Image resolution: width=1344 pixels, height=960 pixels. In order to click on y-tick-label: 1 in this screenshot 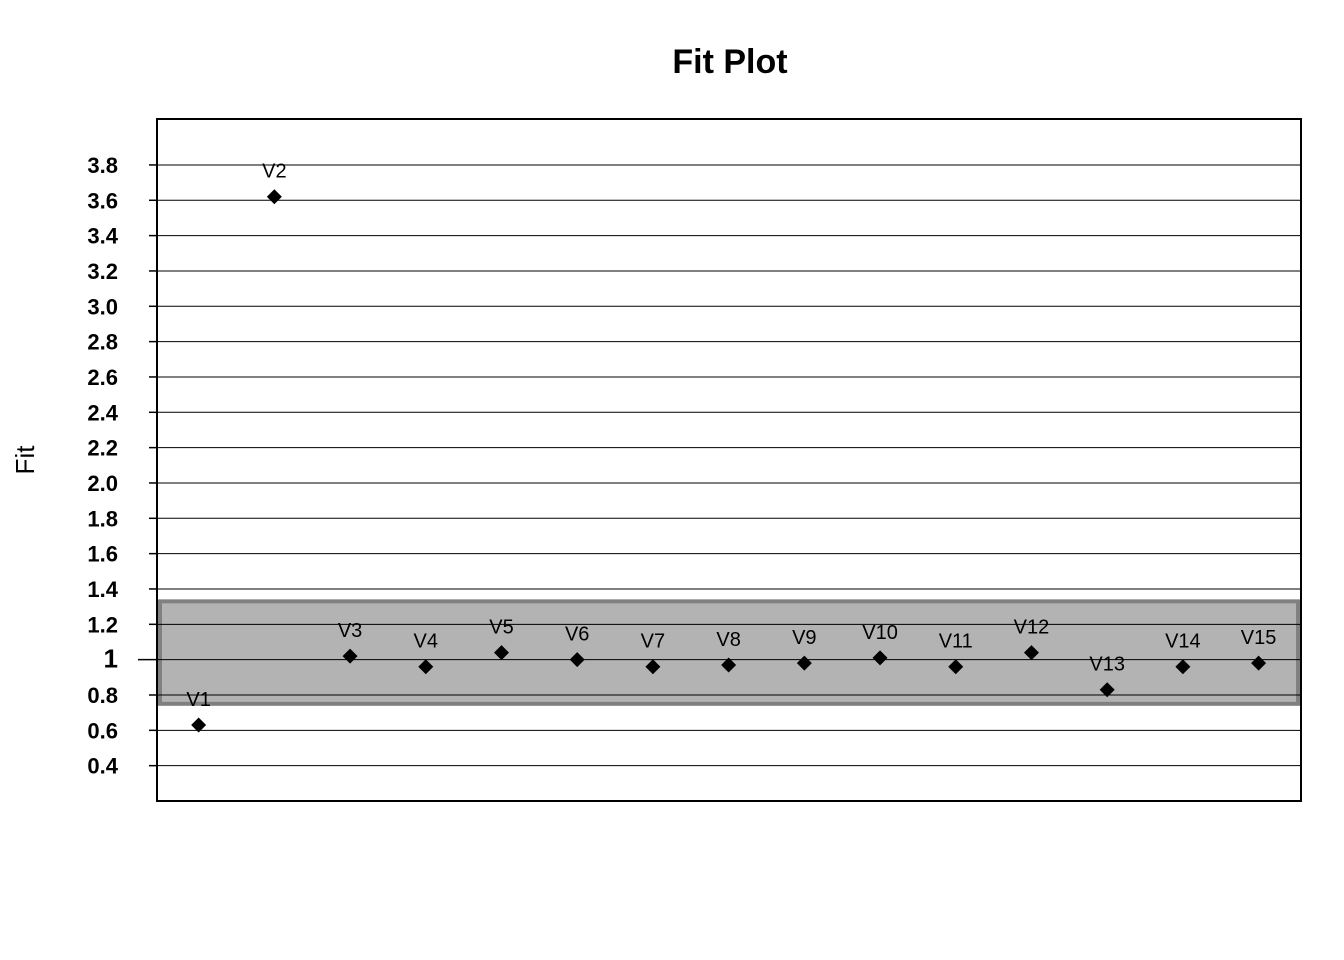, I will do `click(111, 659)`.